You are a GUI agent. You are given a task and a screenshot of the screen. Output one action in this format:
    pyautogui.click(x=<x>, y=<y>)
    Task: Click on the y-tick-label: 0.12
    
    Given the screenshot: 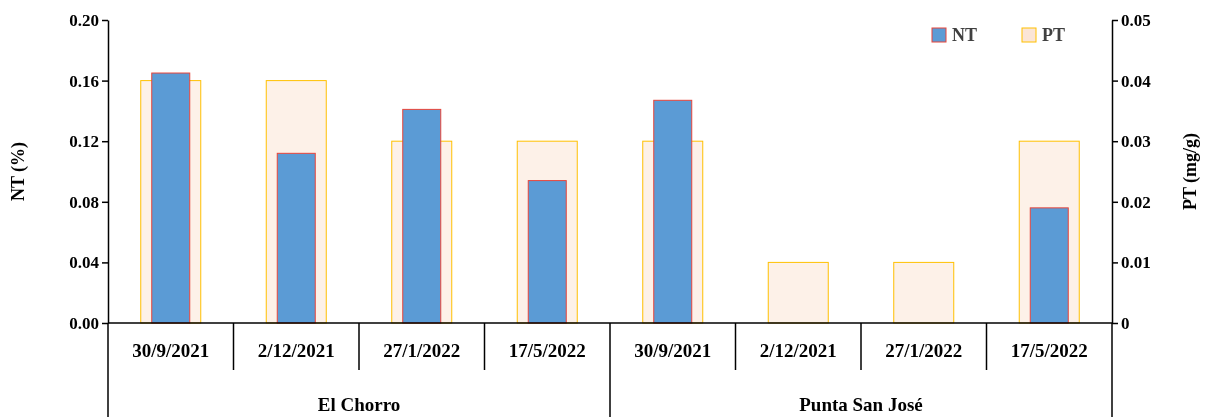 What is the action you would take?
    pyautogui.click(x=84, y=142)
    